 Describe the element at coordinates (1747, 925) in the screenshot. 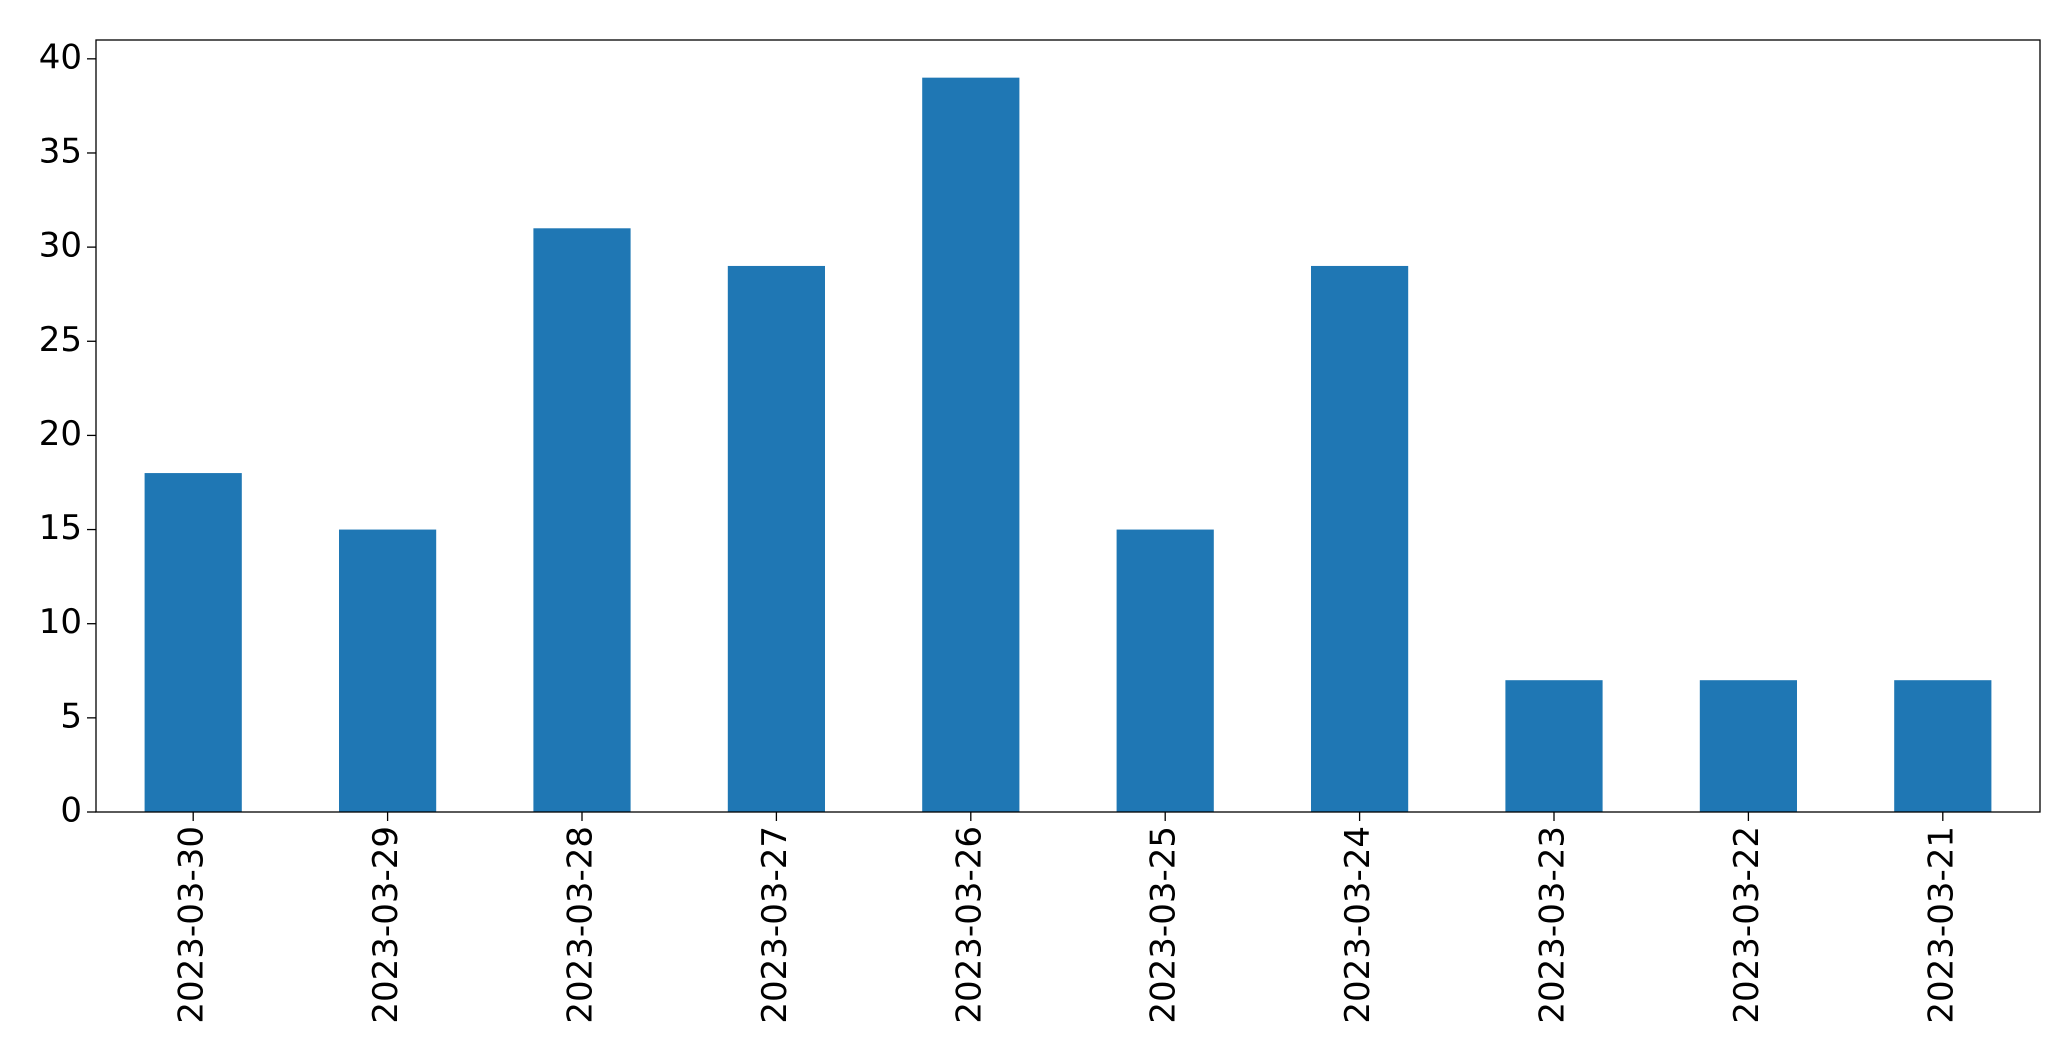

I see `x-tick-label: 2023-03-22` at that location.